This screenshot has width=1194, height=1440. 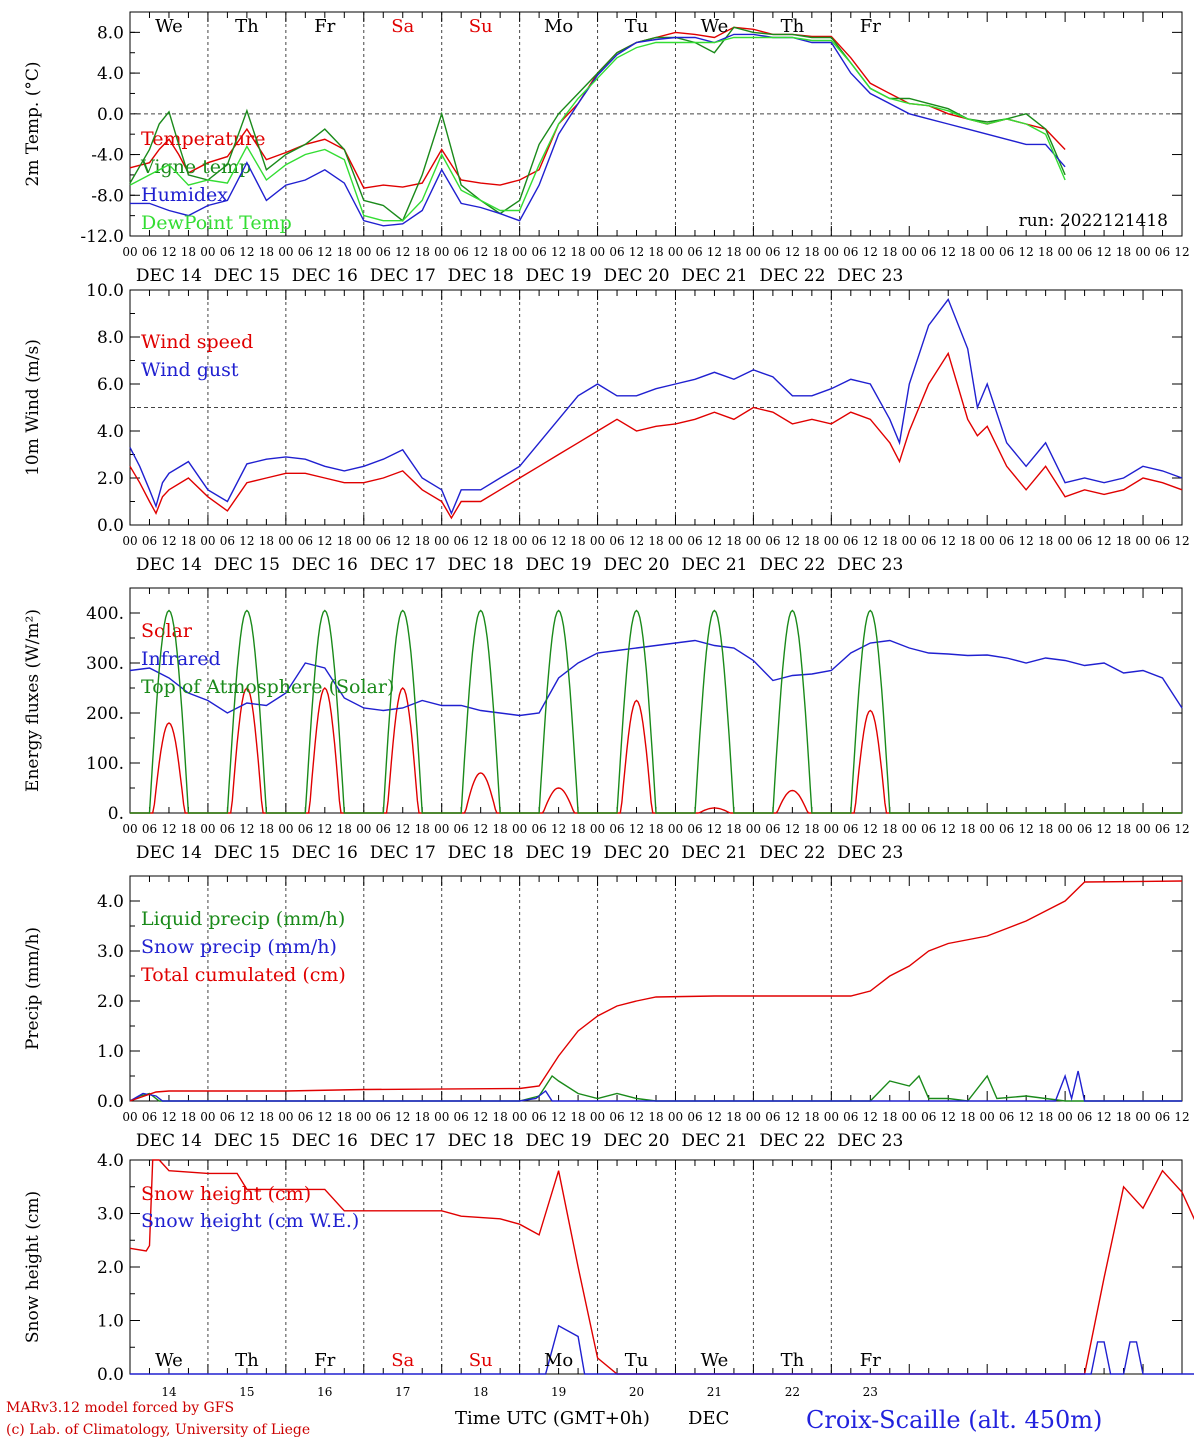 I want to click on weekday-label: Fr, so click(x=324, y=1360).